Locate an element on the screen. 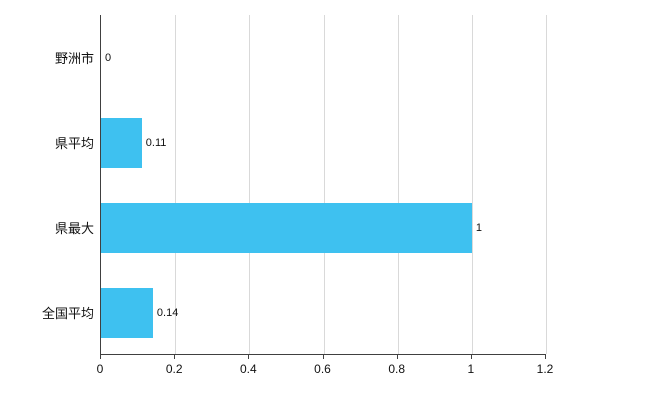 Image resolution: width=650 pixels, height=400 pixels. x-tick-label: 0.8 is located at coordinates (396, 369).